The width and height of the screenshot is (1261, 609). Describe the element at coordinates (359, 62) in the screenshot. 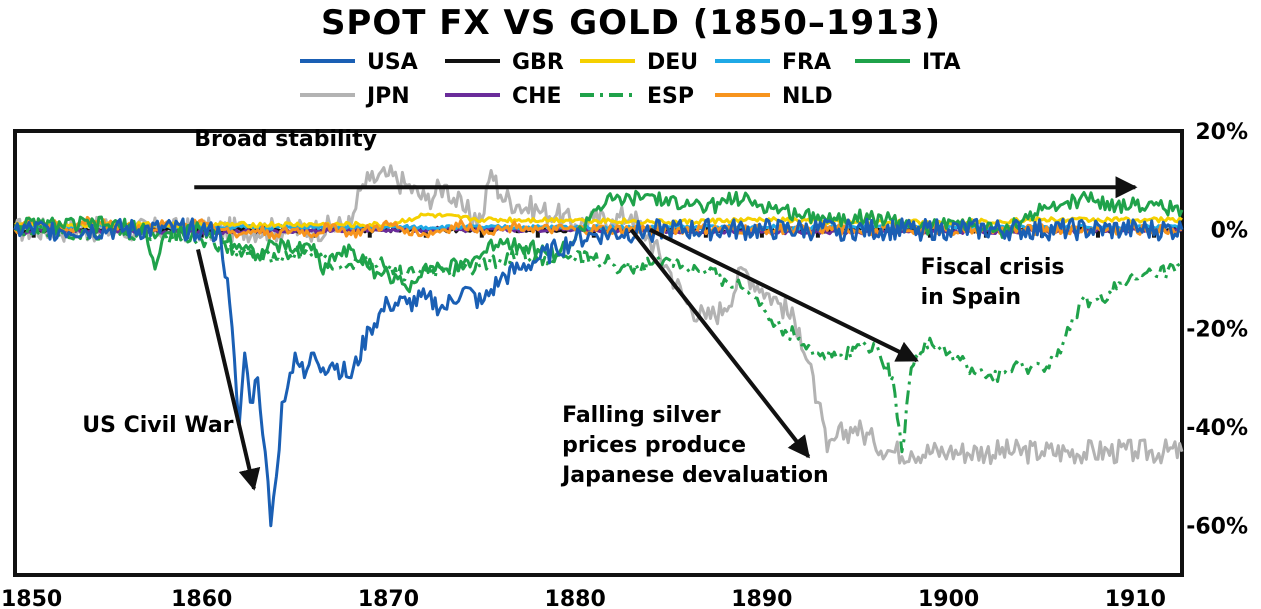

I see `legend-item-usa: USA` at that location.